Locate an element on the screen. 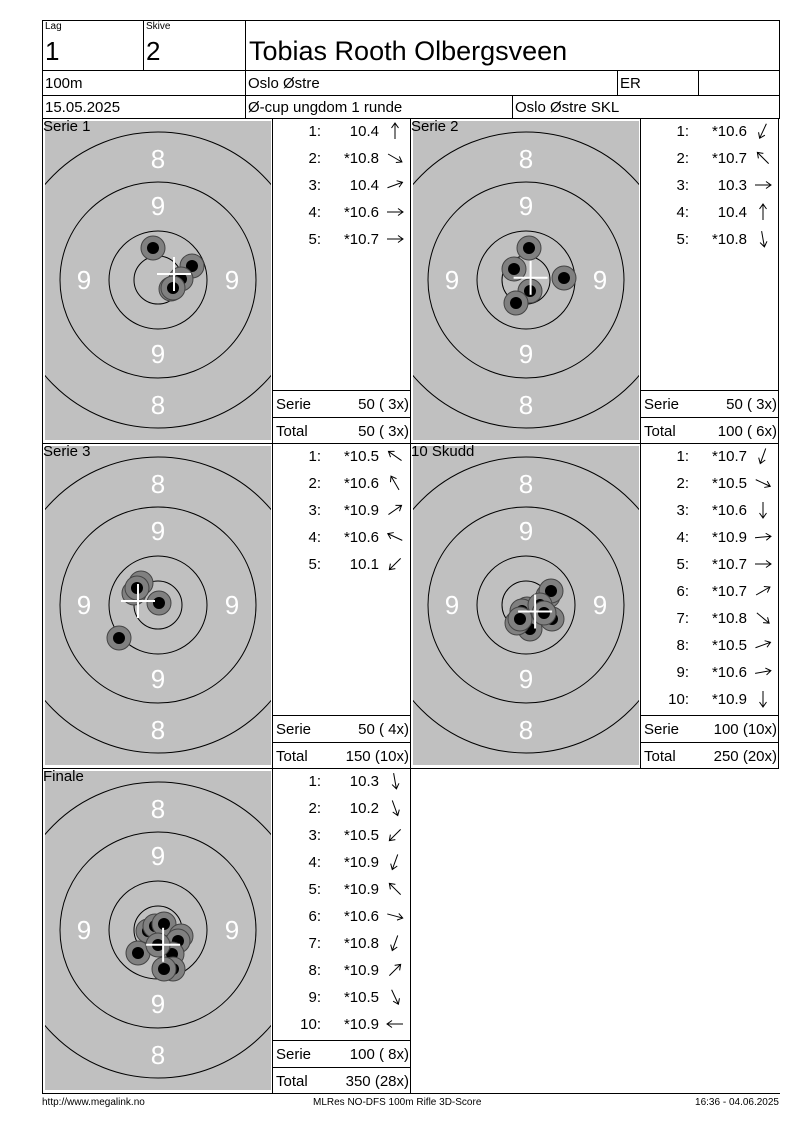  total-score: 350 (28x) is located at coordinates (377, 1081).